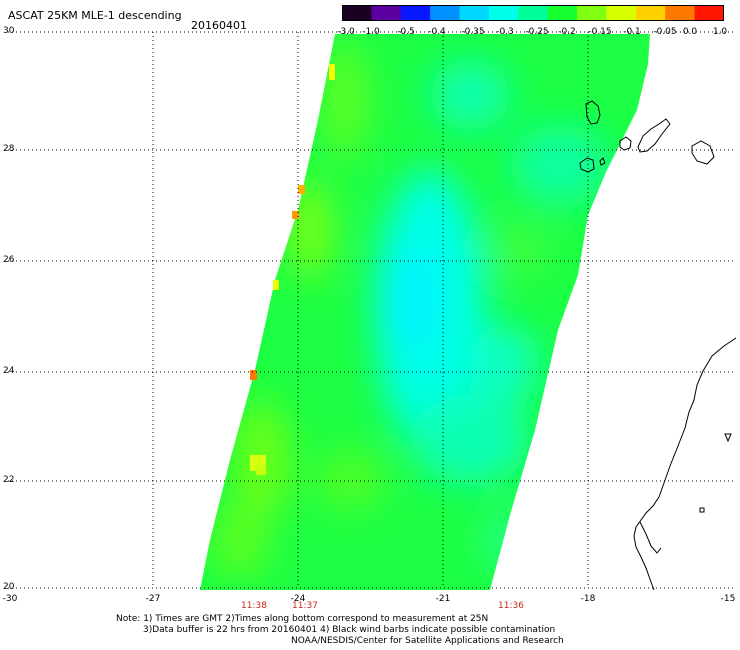 The height and width of the screenshot is (650, 740). What do you see at coordinates (9, 480) in the screenshot?
I see `lat-label-22: 22` at bounding box center [9, 480].